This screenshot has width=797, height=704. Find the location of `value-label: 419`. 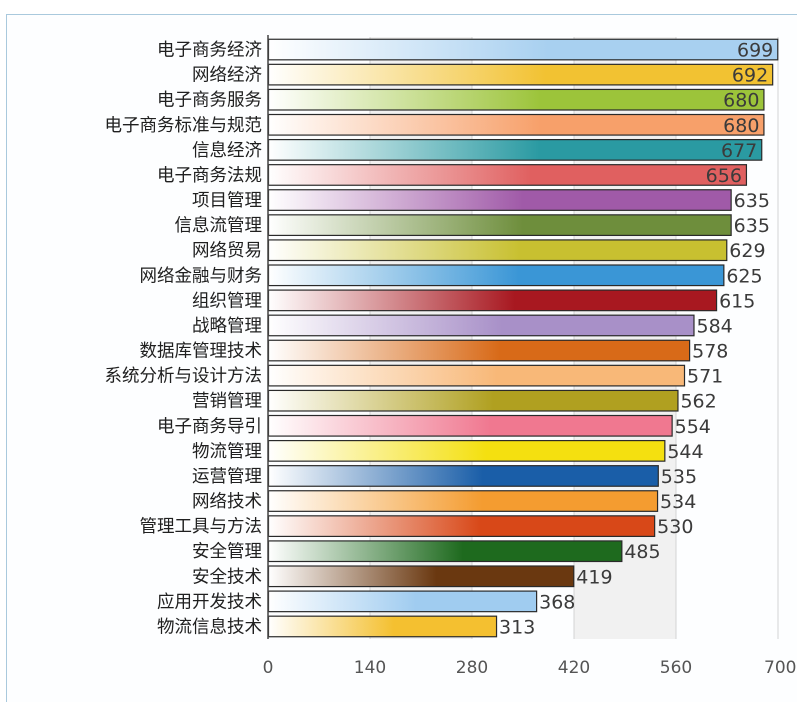

value-label: 419 is located at coordinates (594, 577).